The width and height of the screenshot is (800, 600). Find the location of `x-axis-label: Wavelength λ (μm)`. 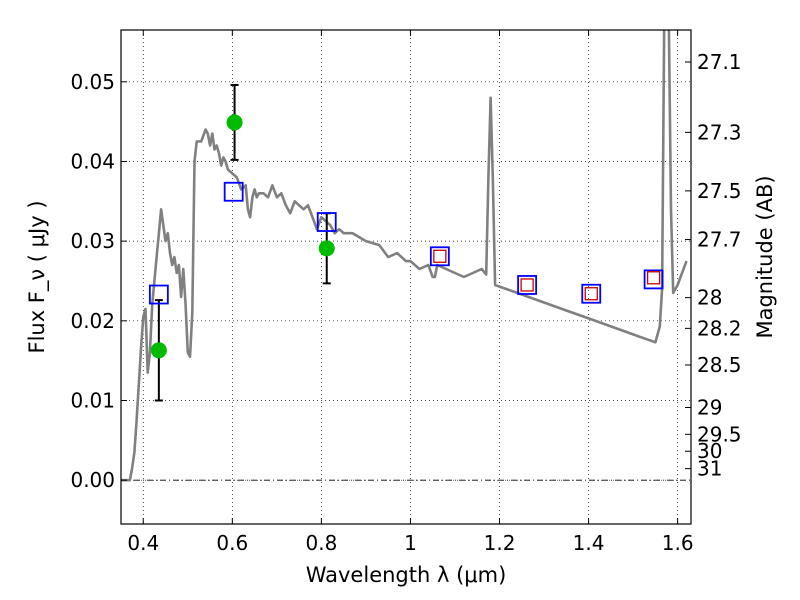

x-axis-label: Wavelength λ (μm) is located at coordinates (406, 575).